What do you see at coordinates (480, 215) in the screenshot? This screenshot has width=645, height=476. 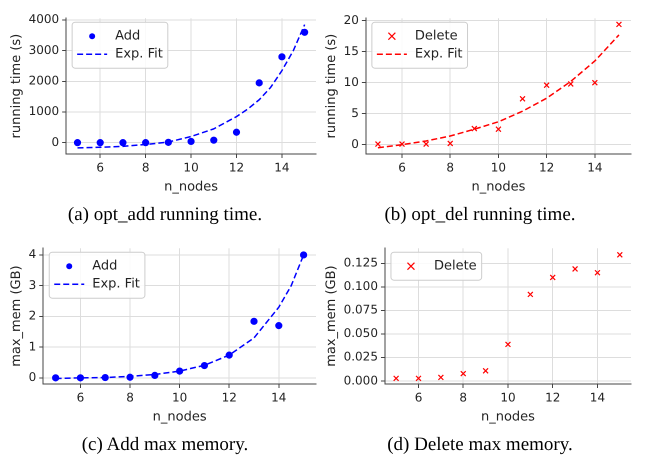 I see `text: (b) opt_del running time.` at bounding box center [480, 215].